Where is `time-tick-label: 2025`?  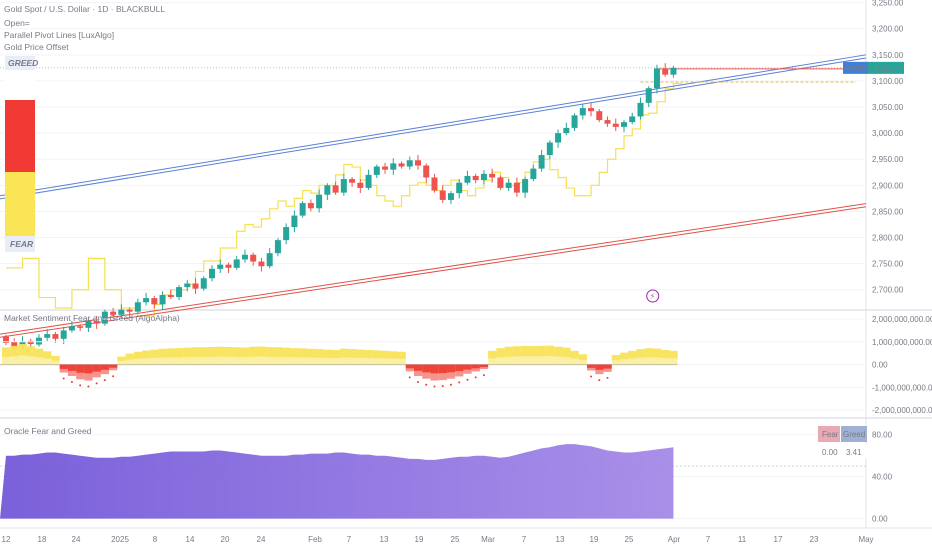 time-tick-label: 2025 is located at coordinates (120, 539).